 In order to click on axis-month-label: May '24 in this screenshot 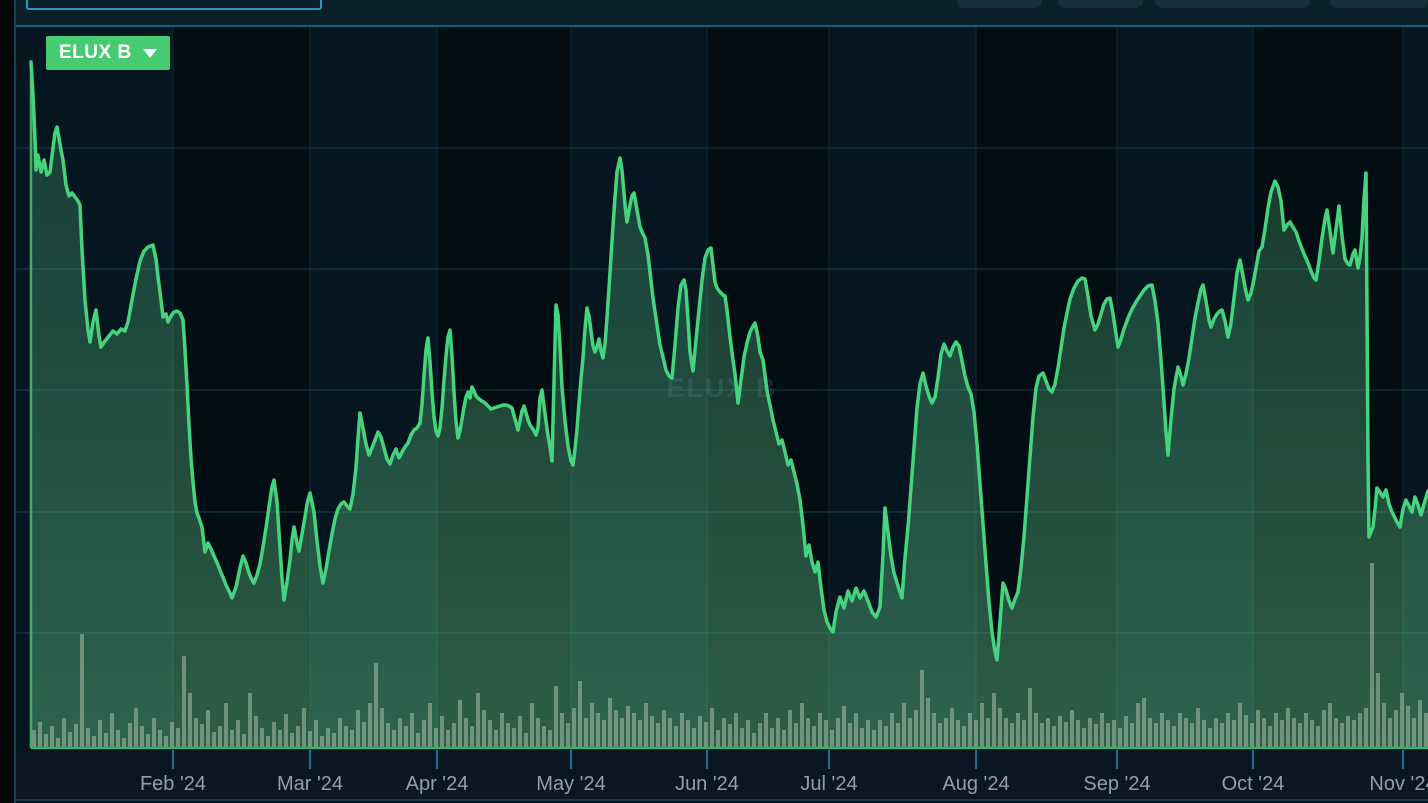, I will do `click(570, 784)`.